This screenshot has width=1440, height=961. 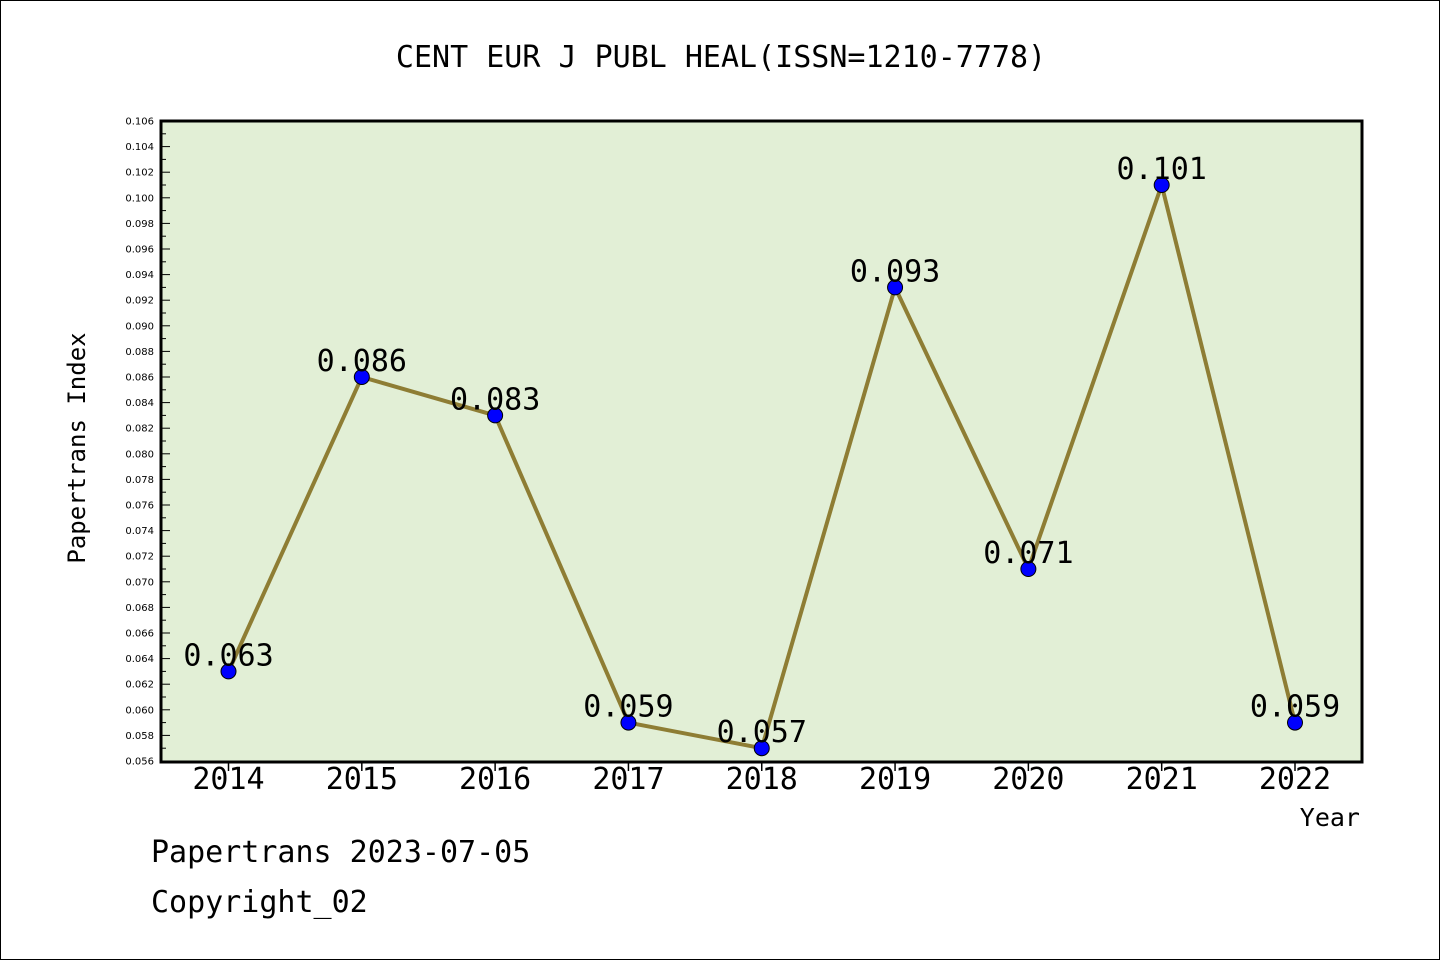 What do you see at coordinates (139, 531) in the screenshot?
I see `y-tick-label: 0.074` at bounding box center [139, 531].